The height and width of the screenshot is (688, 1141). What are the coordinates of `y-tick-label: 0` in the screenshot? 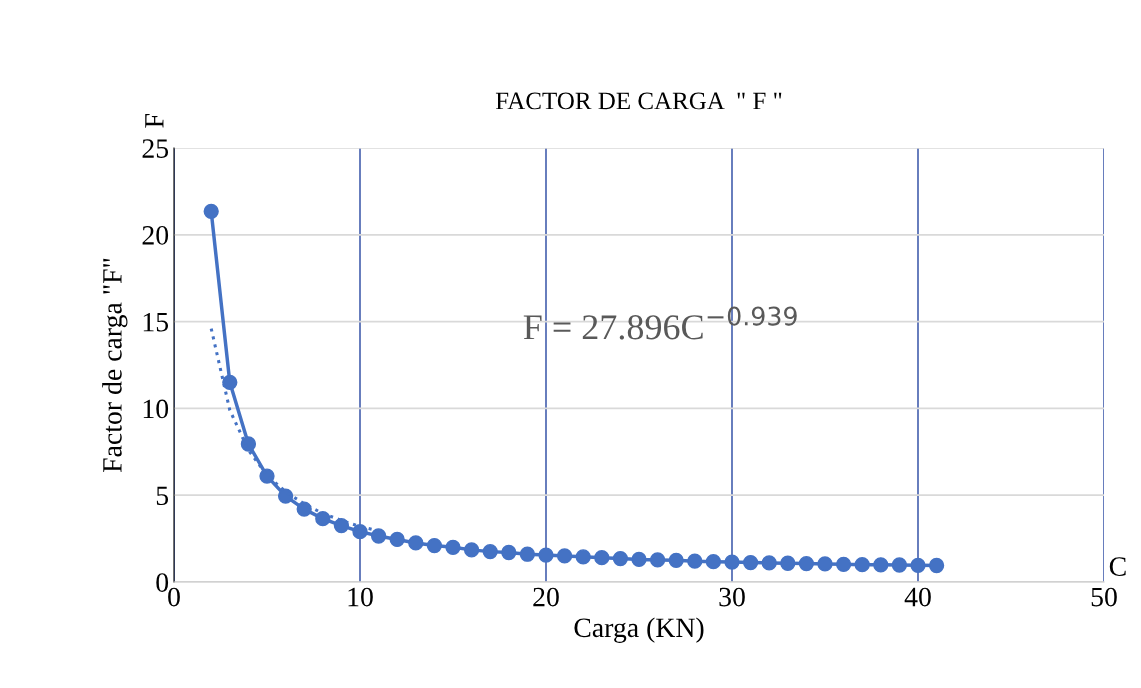 It's located at (162, 582).